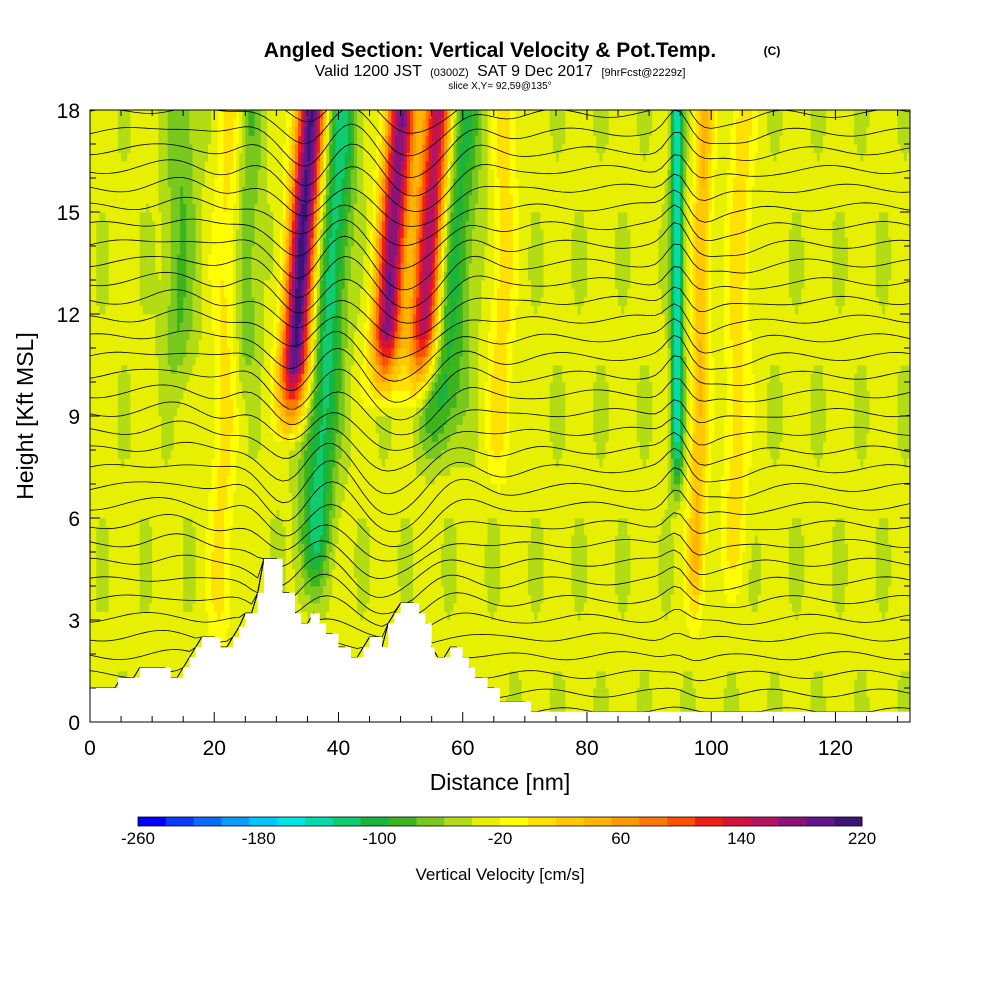  Describe the element at coordinates (449, 73) in the screenshot. I see `valid-zulu: (0300Z)` at that location.